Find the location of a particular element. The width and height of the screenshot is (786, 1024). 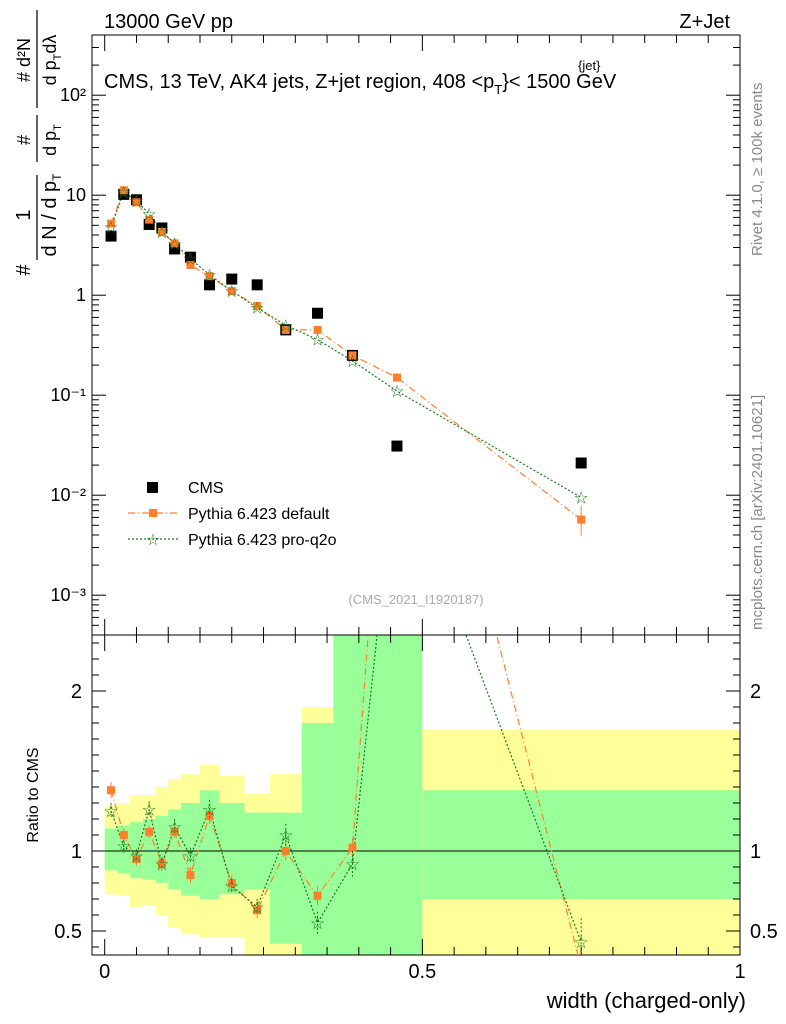

ylabel-top-d2n: d²N is located at coordinates (24, 52).